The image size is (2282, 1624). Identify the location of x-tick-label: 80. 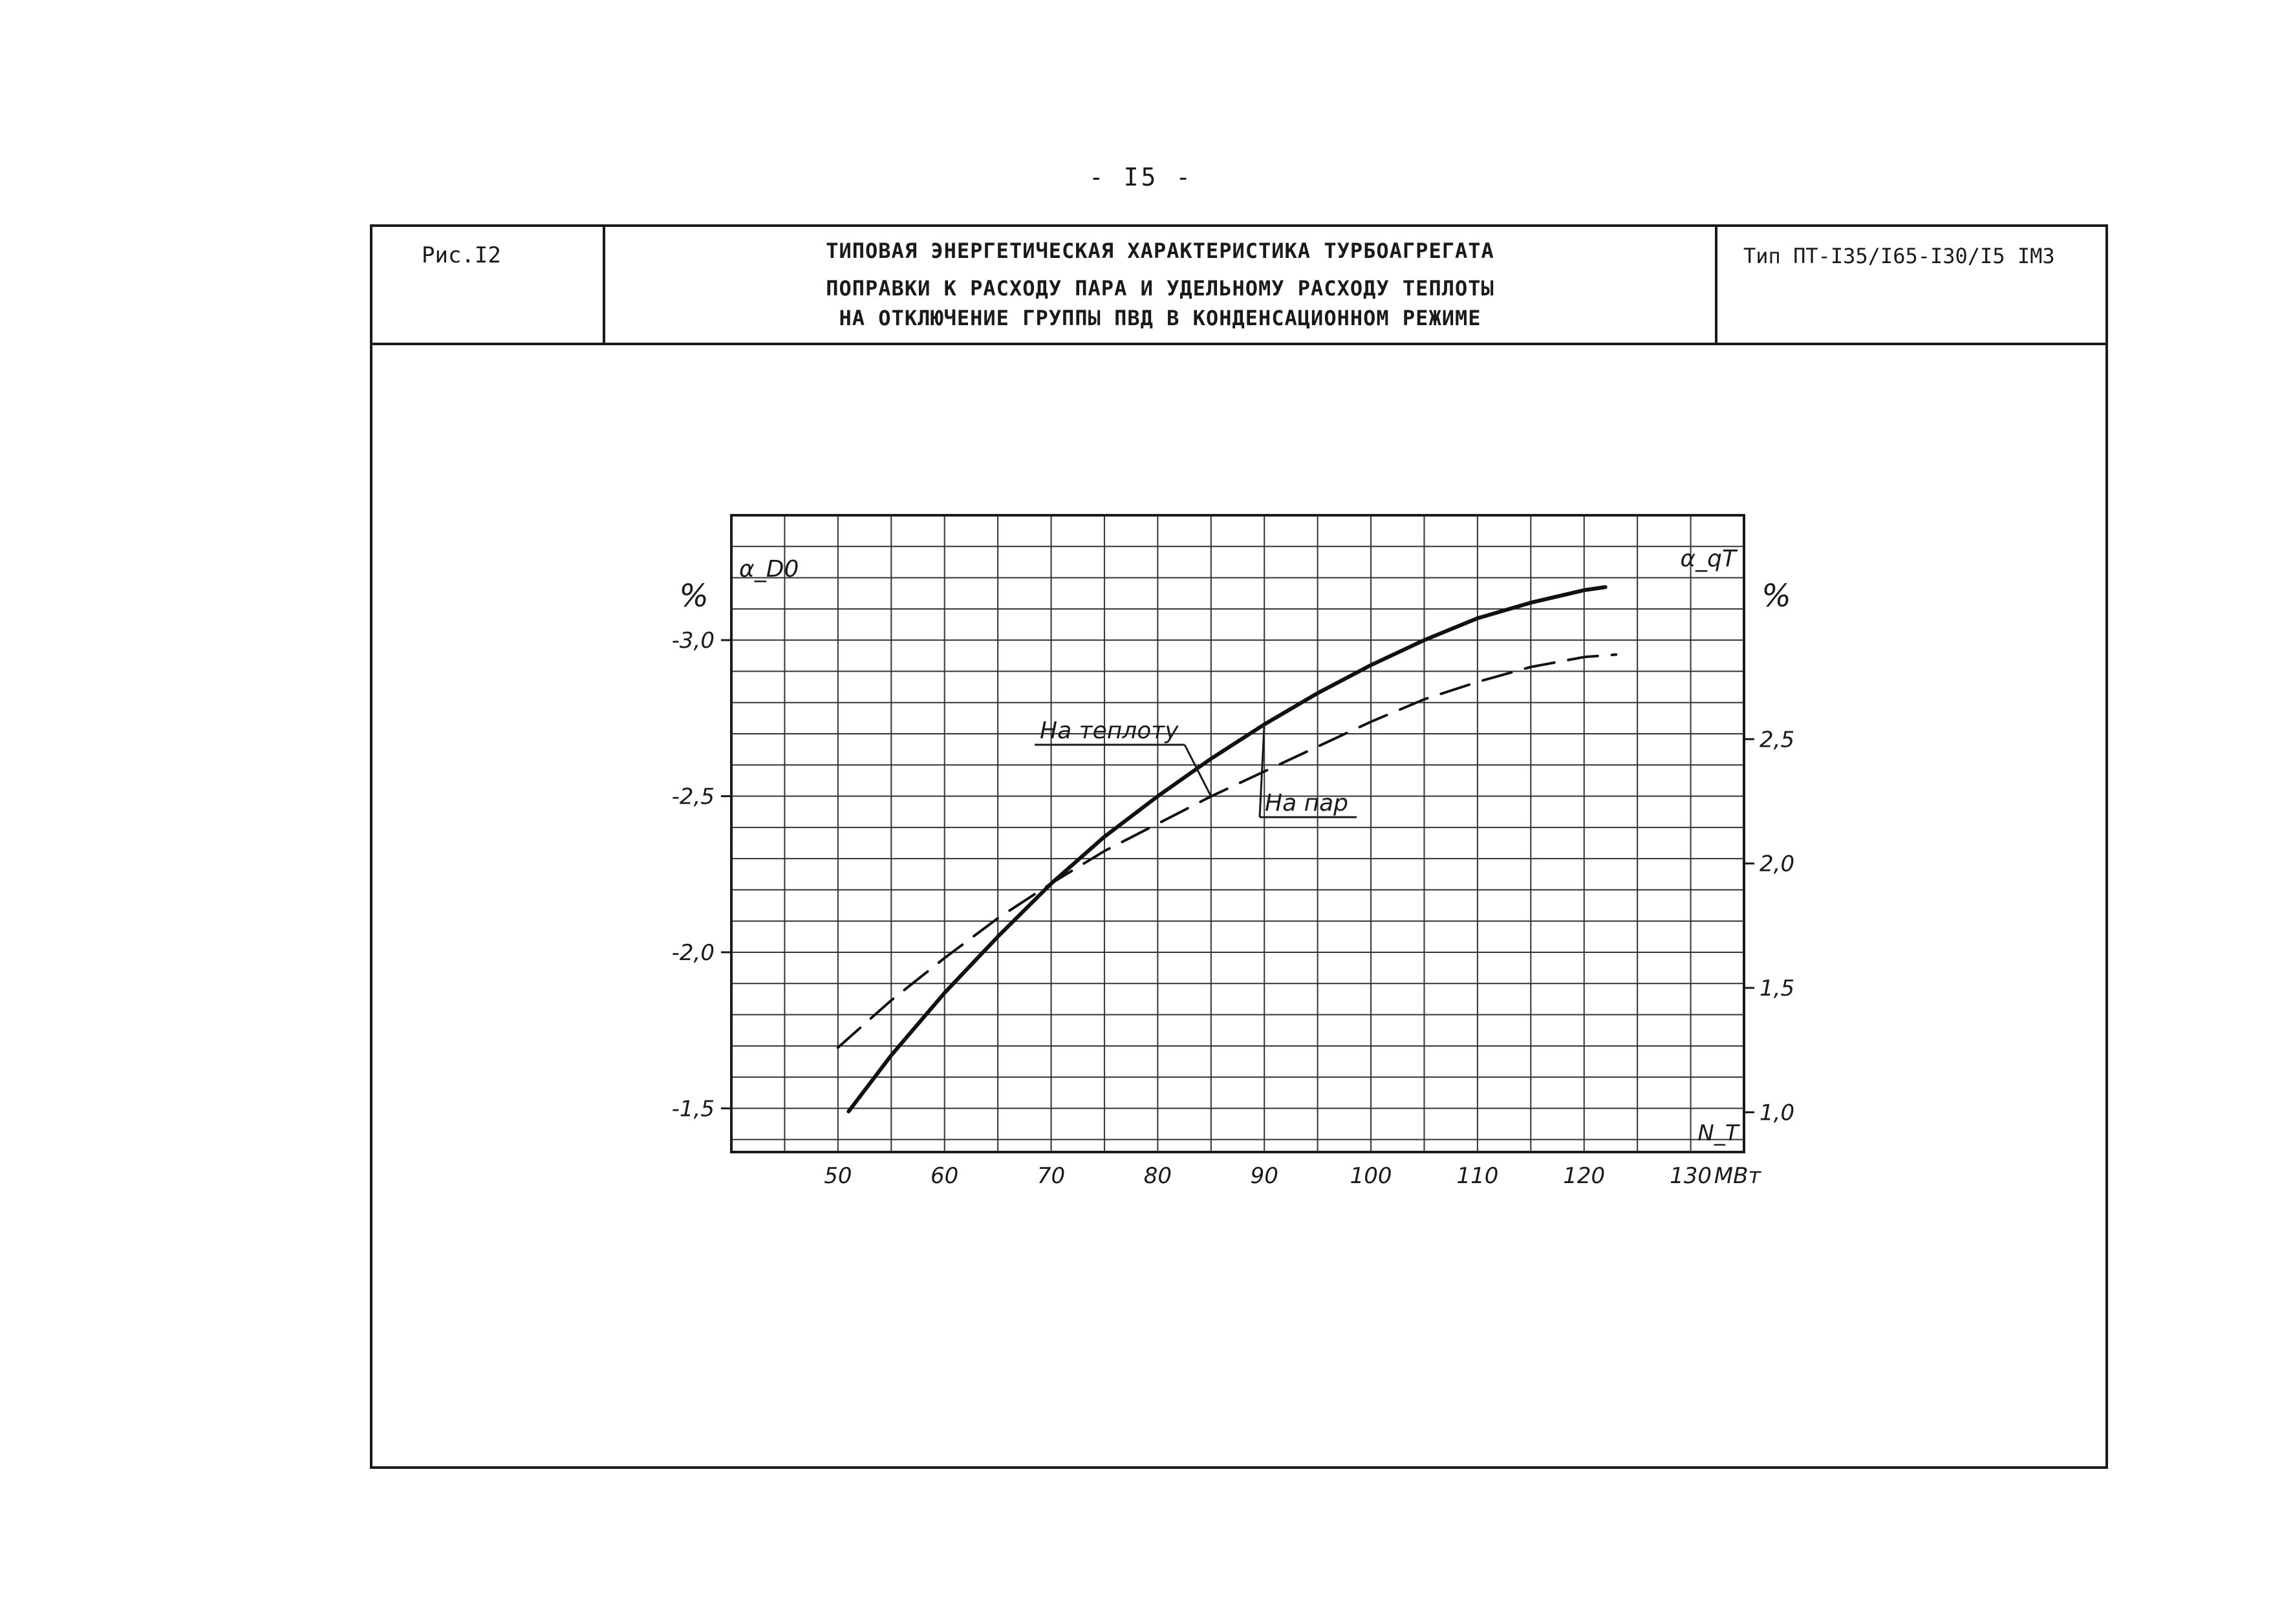
(1158, 1176).